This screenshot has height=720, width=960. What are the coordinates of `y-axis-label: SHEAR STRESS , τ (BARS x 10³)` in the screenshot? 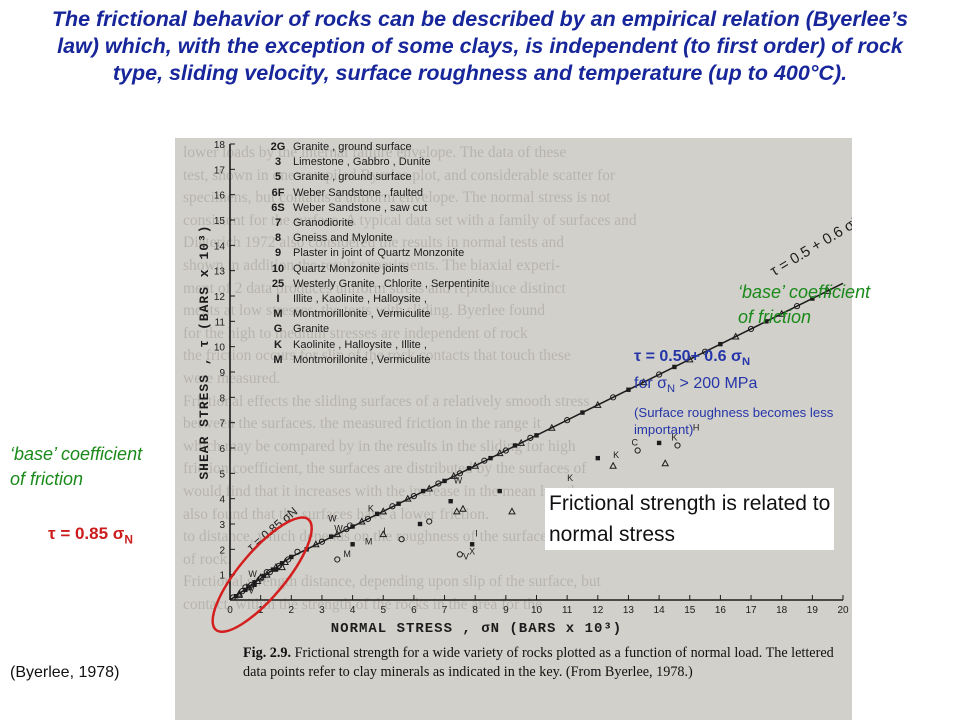 It's located at (204, 351).